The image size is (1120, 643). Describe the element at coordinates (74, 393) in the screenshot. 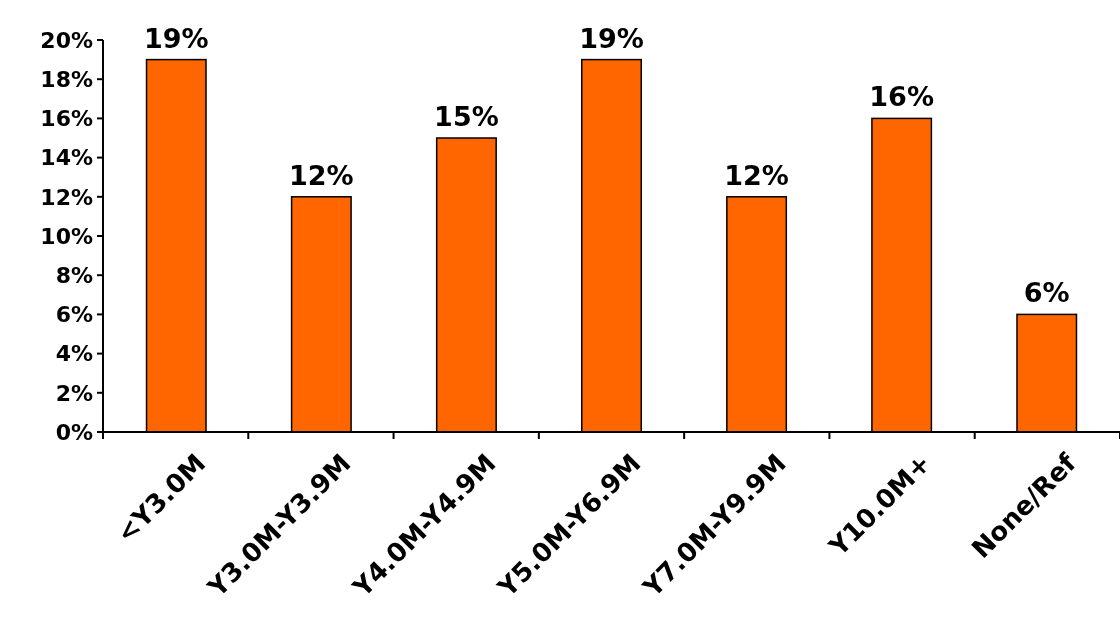

I see `y-tick-label: 2%` at that location.